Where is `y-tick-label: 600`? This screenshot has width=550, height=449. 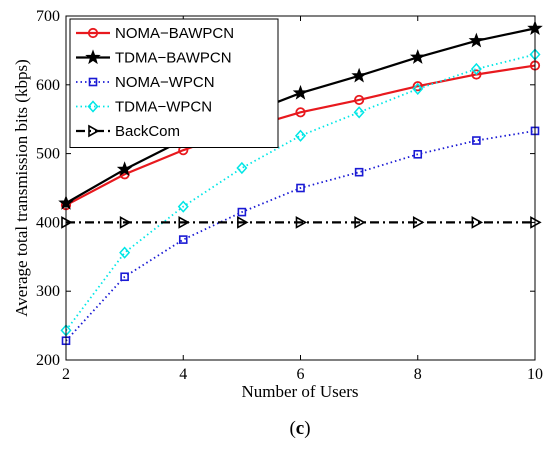 y-tick-label: 600 is located at coordinates (48, 85).